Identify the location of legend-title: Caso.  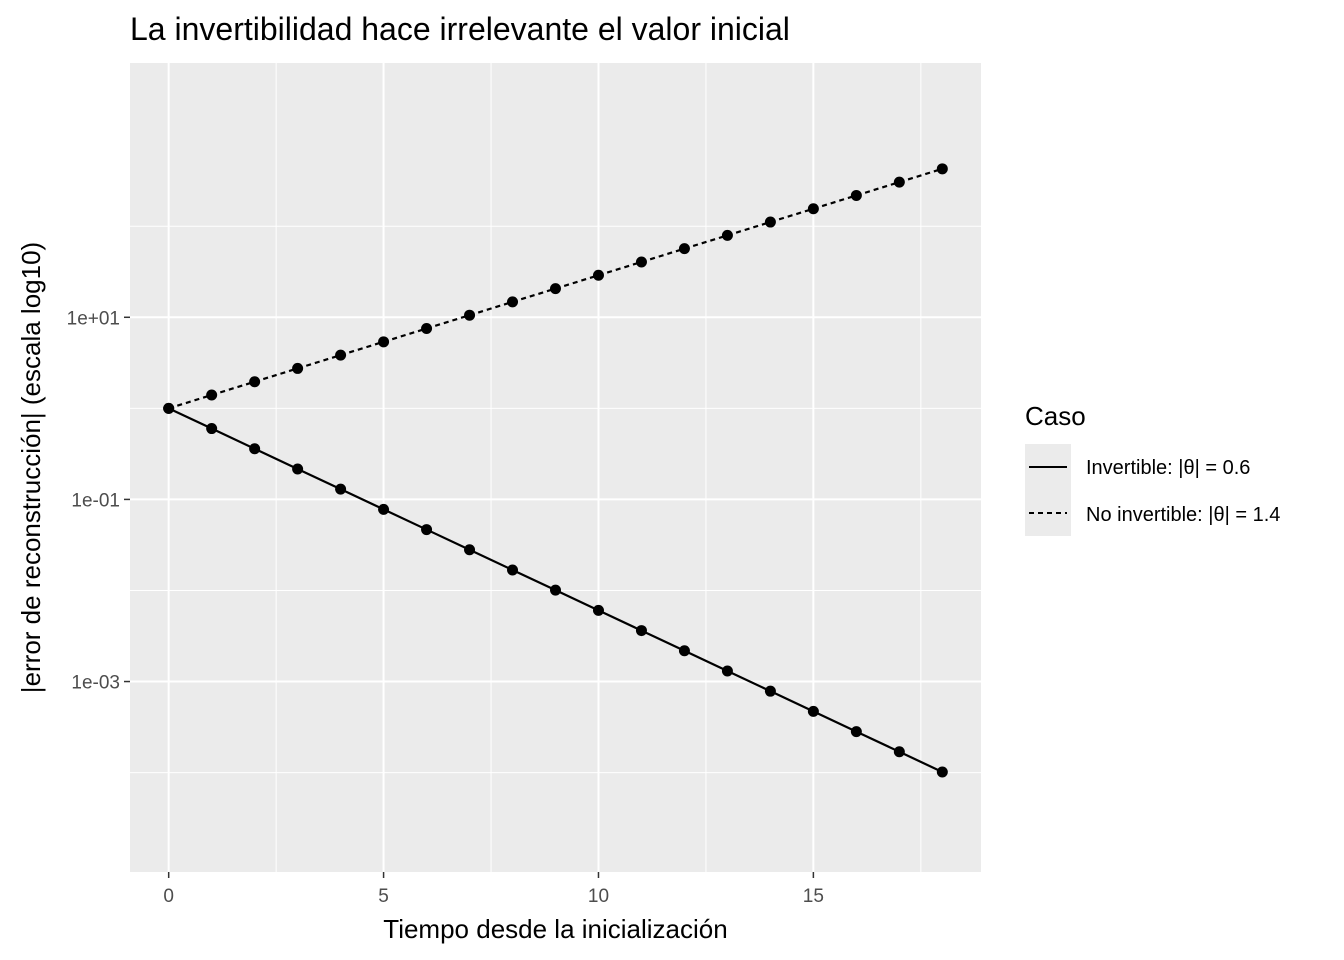
(1055, 416).